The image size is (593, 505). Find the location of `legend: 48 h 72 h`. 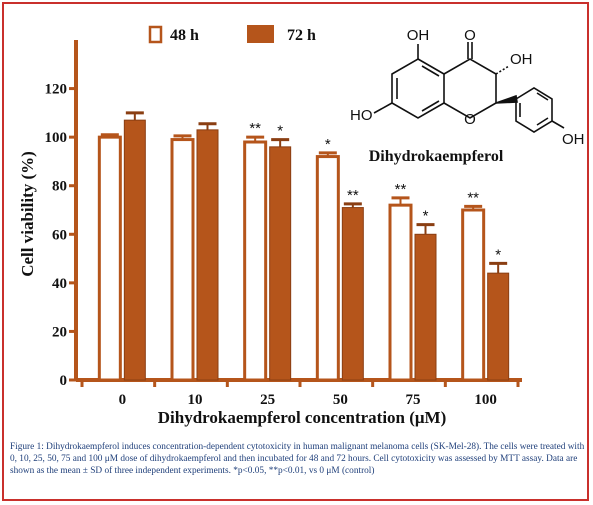

legend: 48 h 72 h is located at coordinates (232, 34).